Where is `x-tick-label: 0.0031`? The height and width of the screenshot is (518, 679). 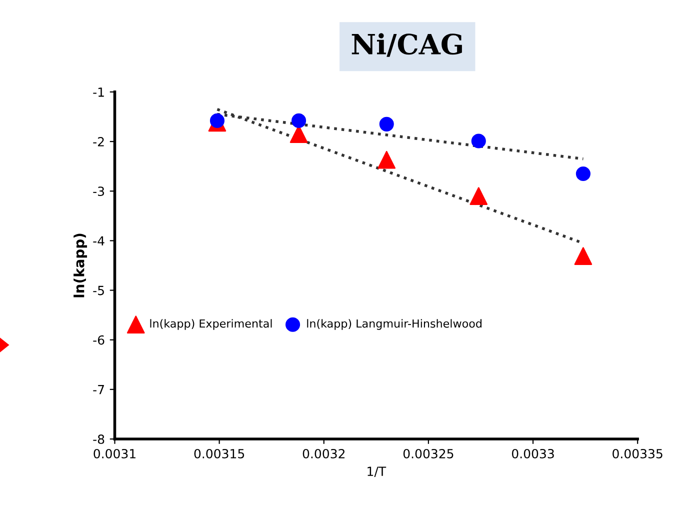
x-tick-label: 0.0031 is located at coordinates (115, 453).